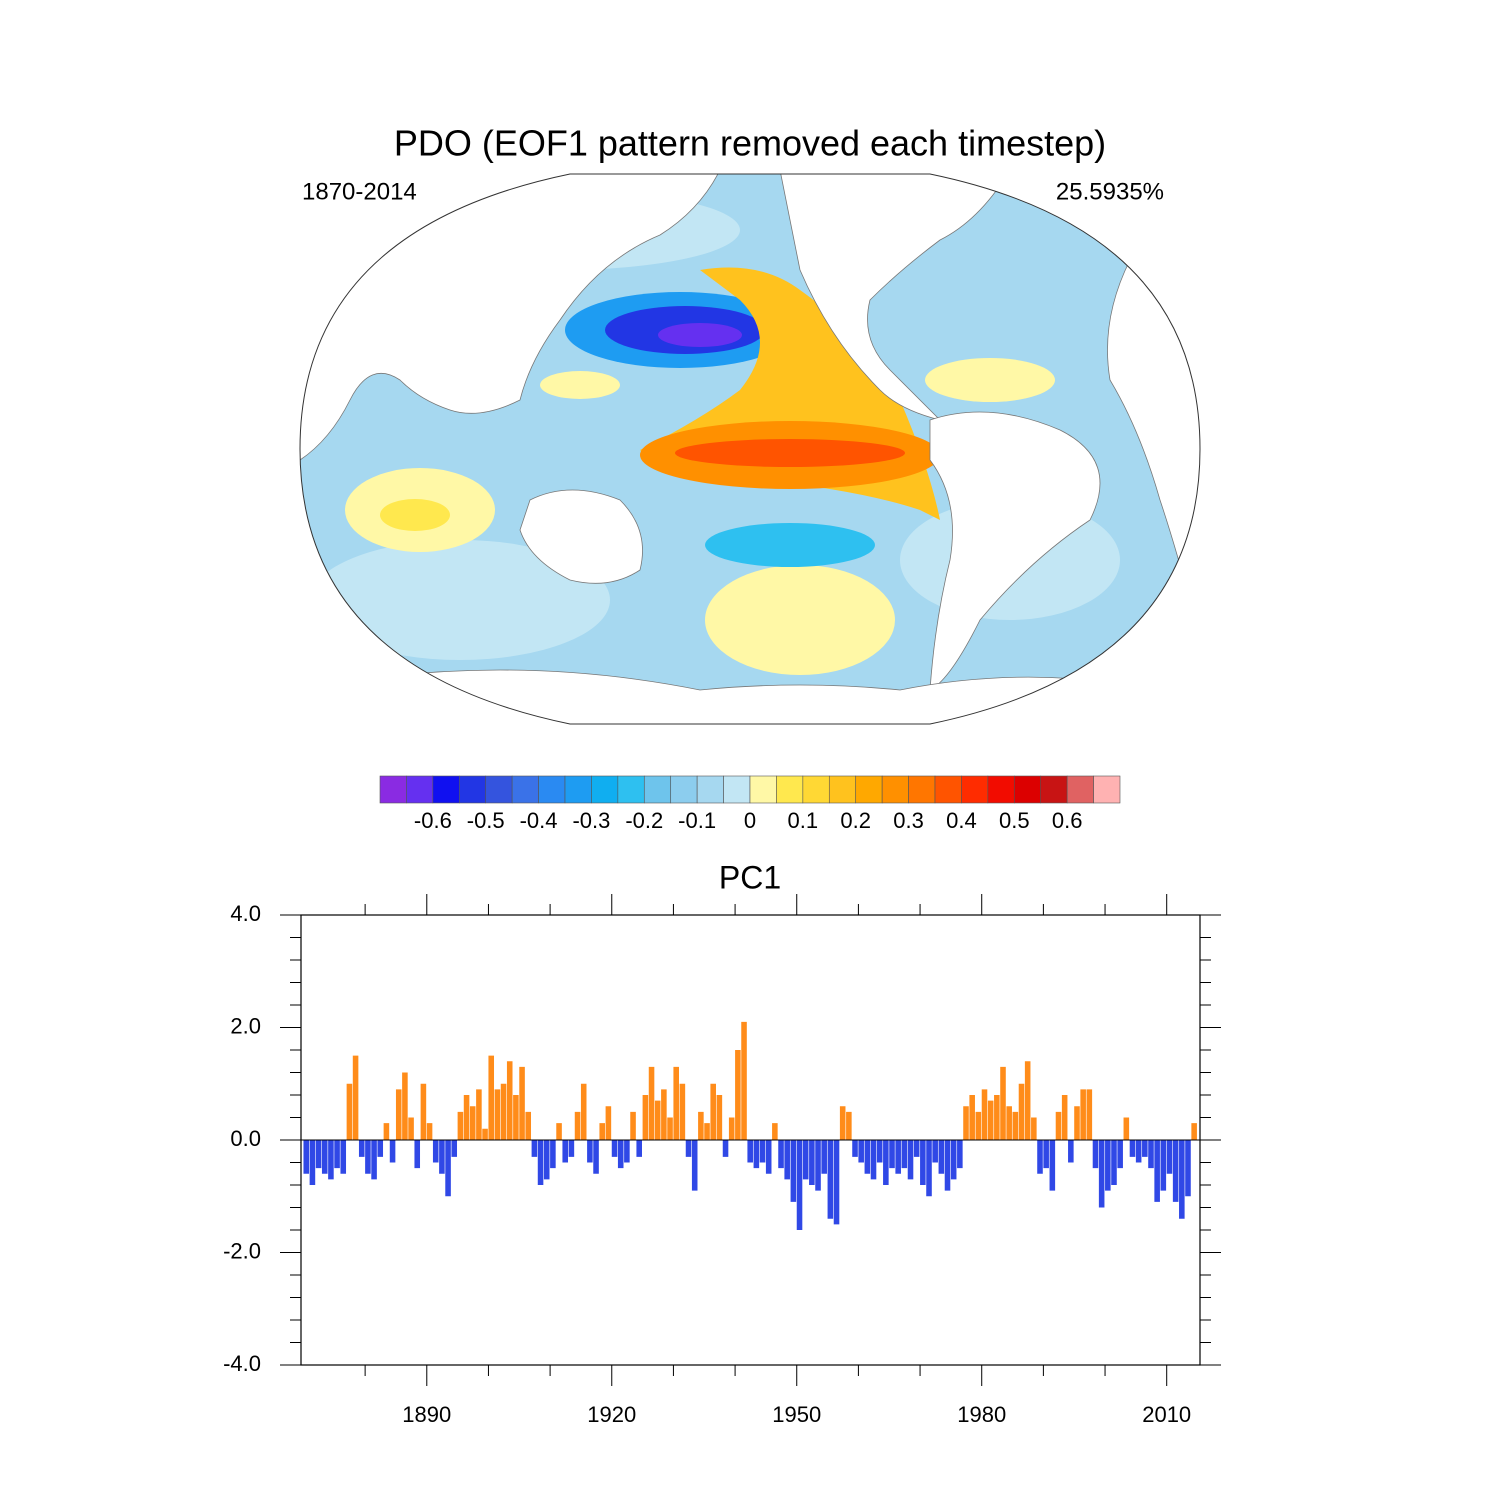 The image size is (1500, 1500). Describe the element at coordinates (426, 1414) in the screenshot. I see `x-tick-label: 1890` at that location.